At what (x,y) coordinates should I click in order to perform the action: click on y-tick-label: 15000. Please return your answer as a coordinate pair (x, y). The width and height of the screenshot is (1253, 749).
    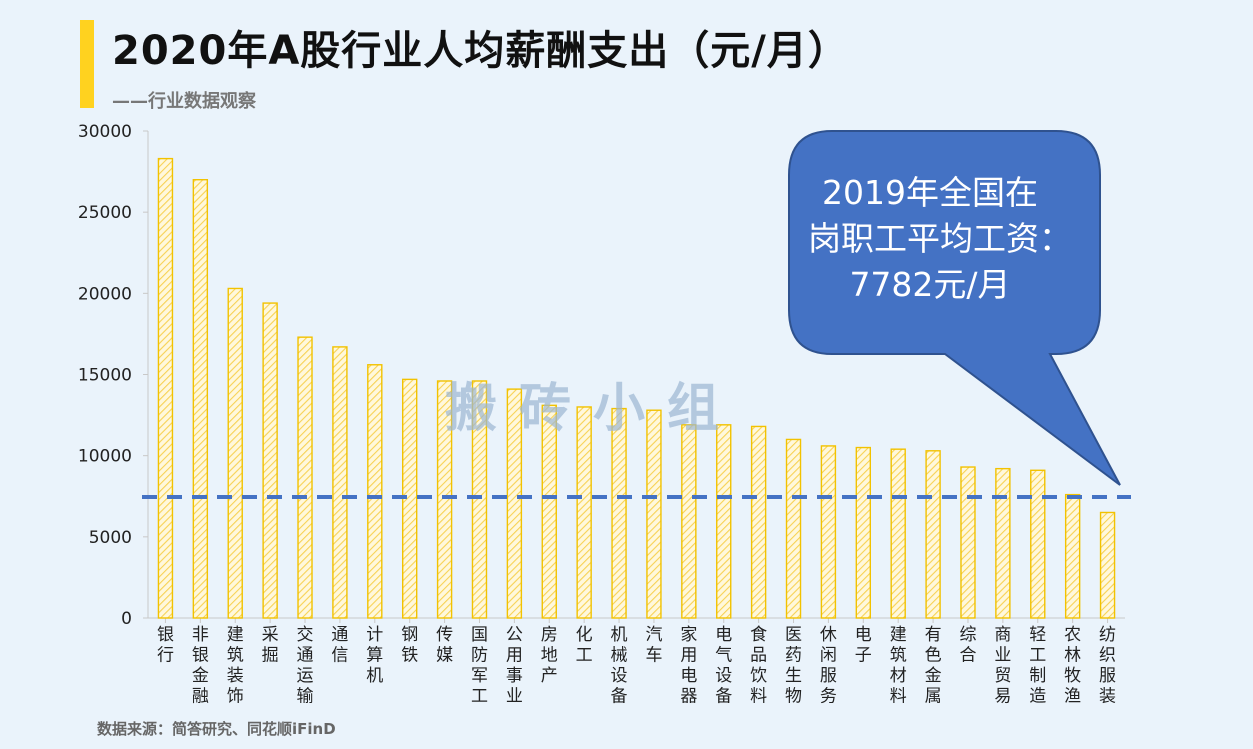
    Looking at the image, I should click on (105, 376).